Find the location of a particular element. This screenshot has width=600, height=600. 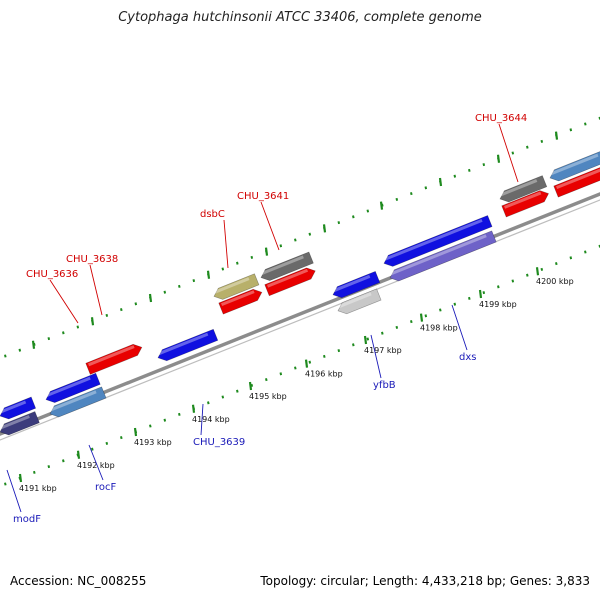

gene-label-reverse: dxs is located at coordinates (467, 357).